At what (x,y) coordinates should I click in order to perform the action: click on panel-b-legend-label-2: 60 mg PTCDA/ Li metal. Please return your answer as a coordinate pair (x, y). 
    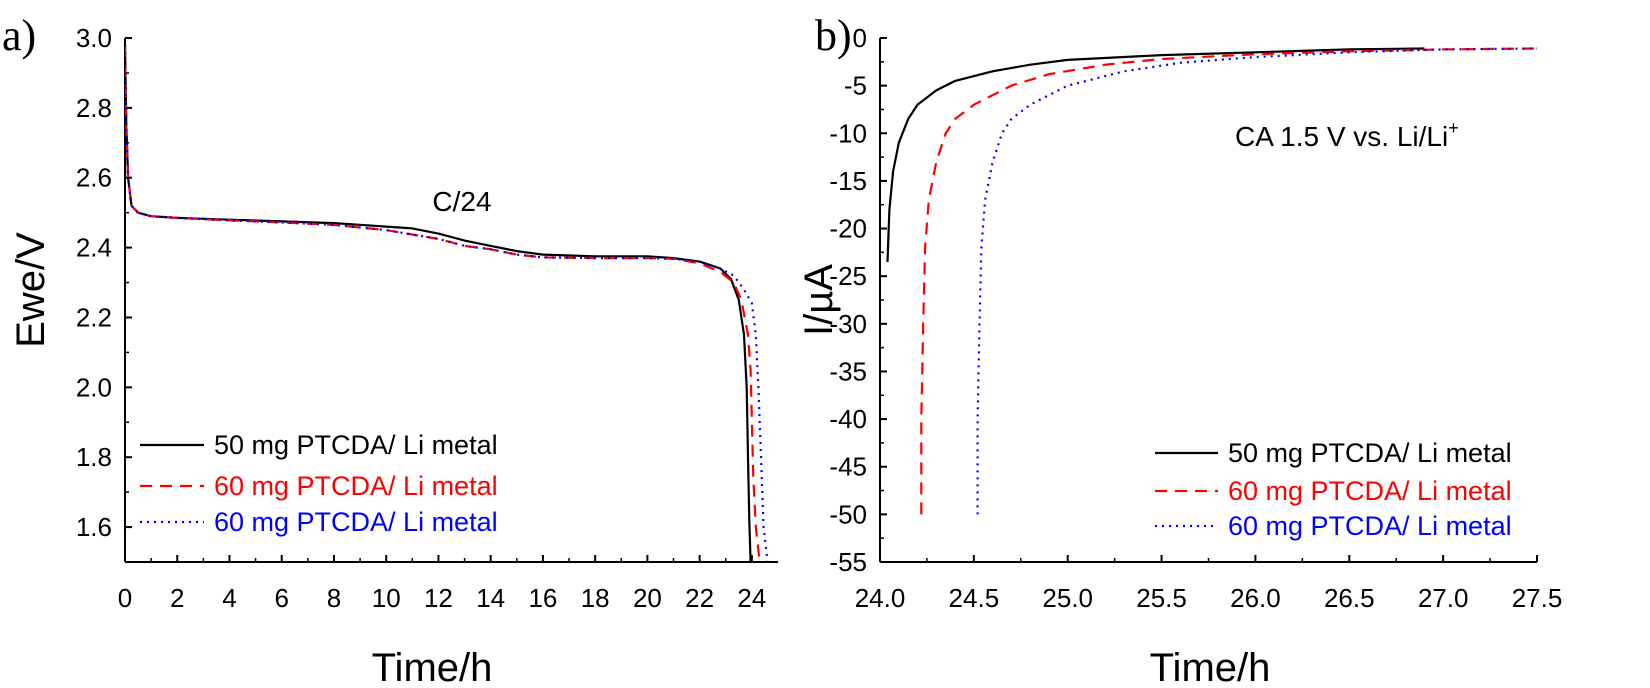
    Looking at the image, I should click on (1370, 491).